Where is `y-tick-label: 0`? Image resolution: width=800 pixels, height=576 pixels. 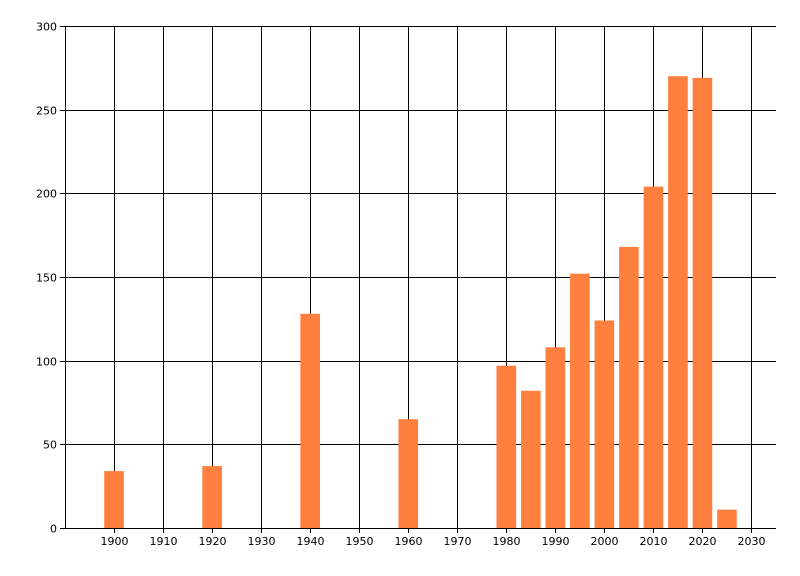 y-tick-label: 0 is located at coordinates (53, 529).